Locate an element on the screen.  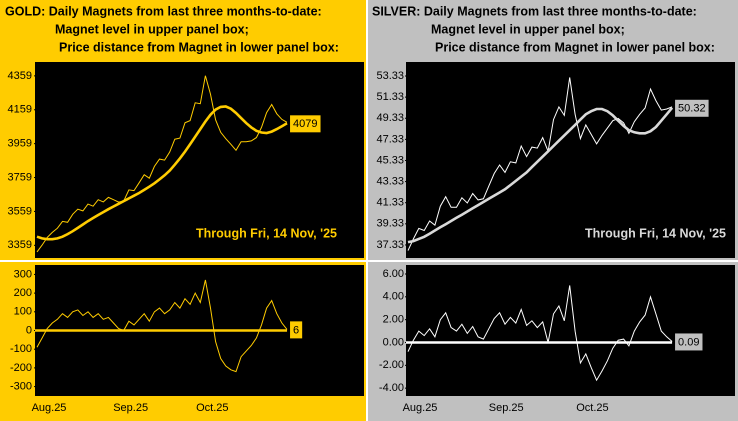
y-tick-label: 3359 is located at coordinates (20, 245).